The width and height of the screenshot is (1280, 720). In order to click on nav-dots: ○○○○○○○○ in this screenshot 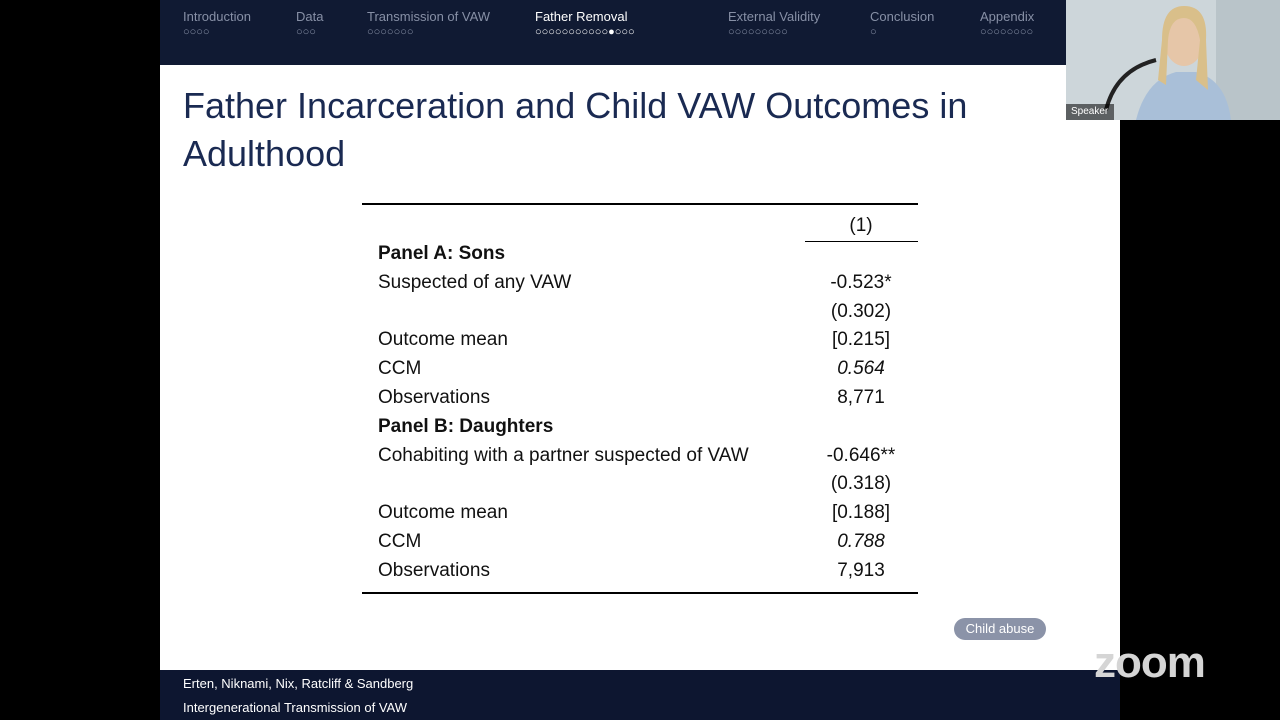, I will do `click(1007, 32)`.